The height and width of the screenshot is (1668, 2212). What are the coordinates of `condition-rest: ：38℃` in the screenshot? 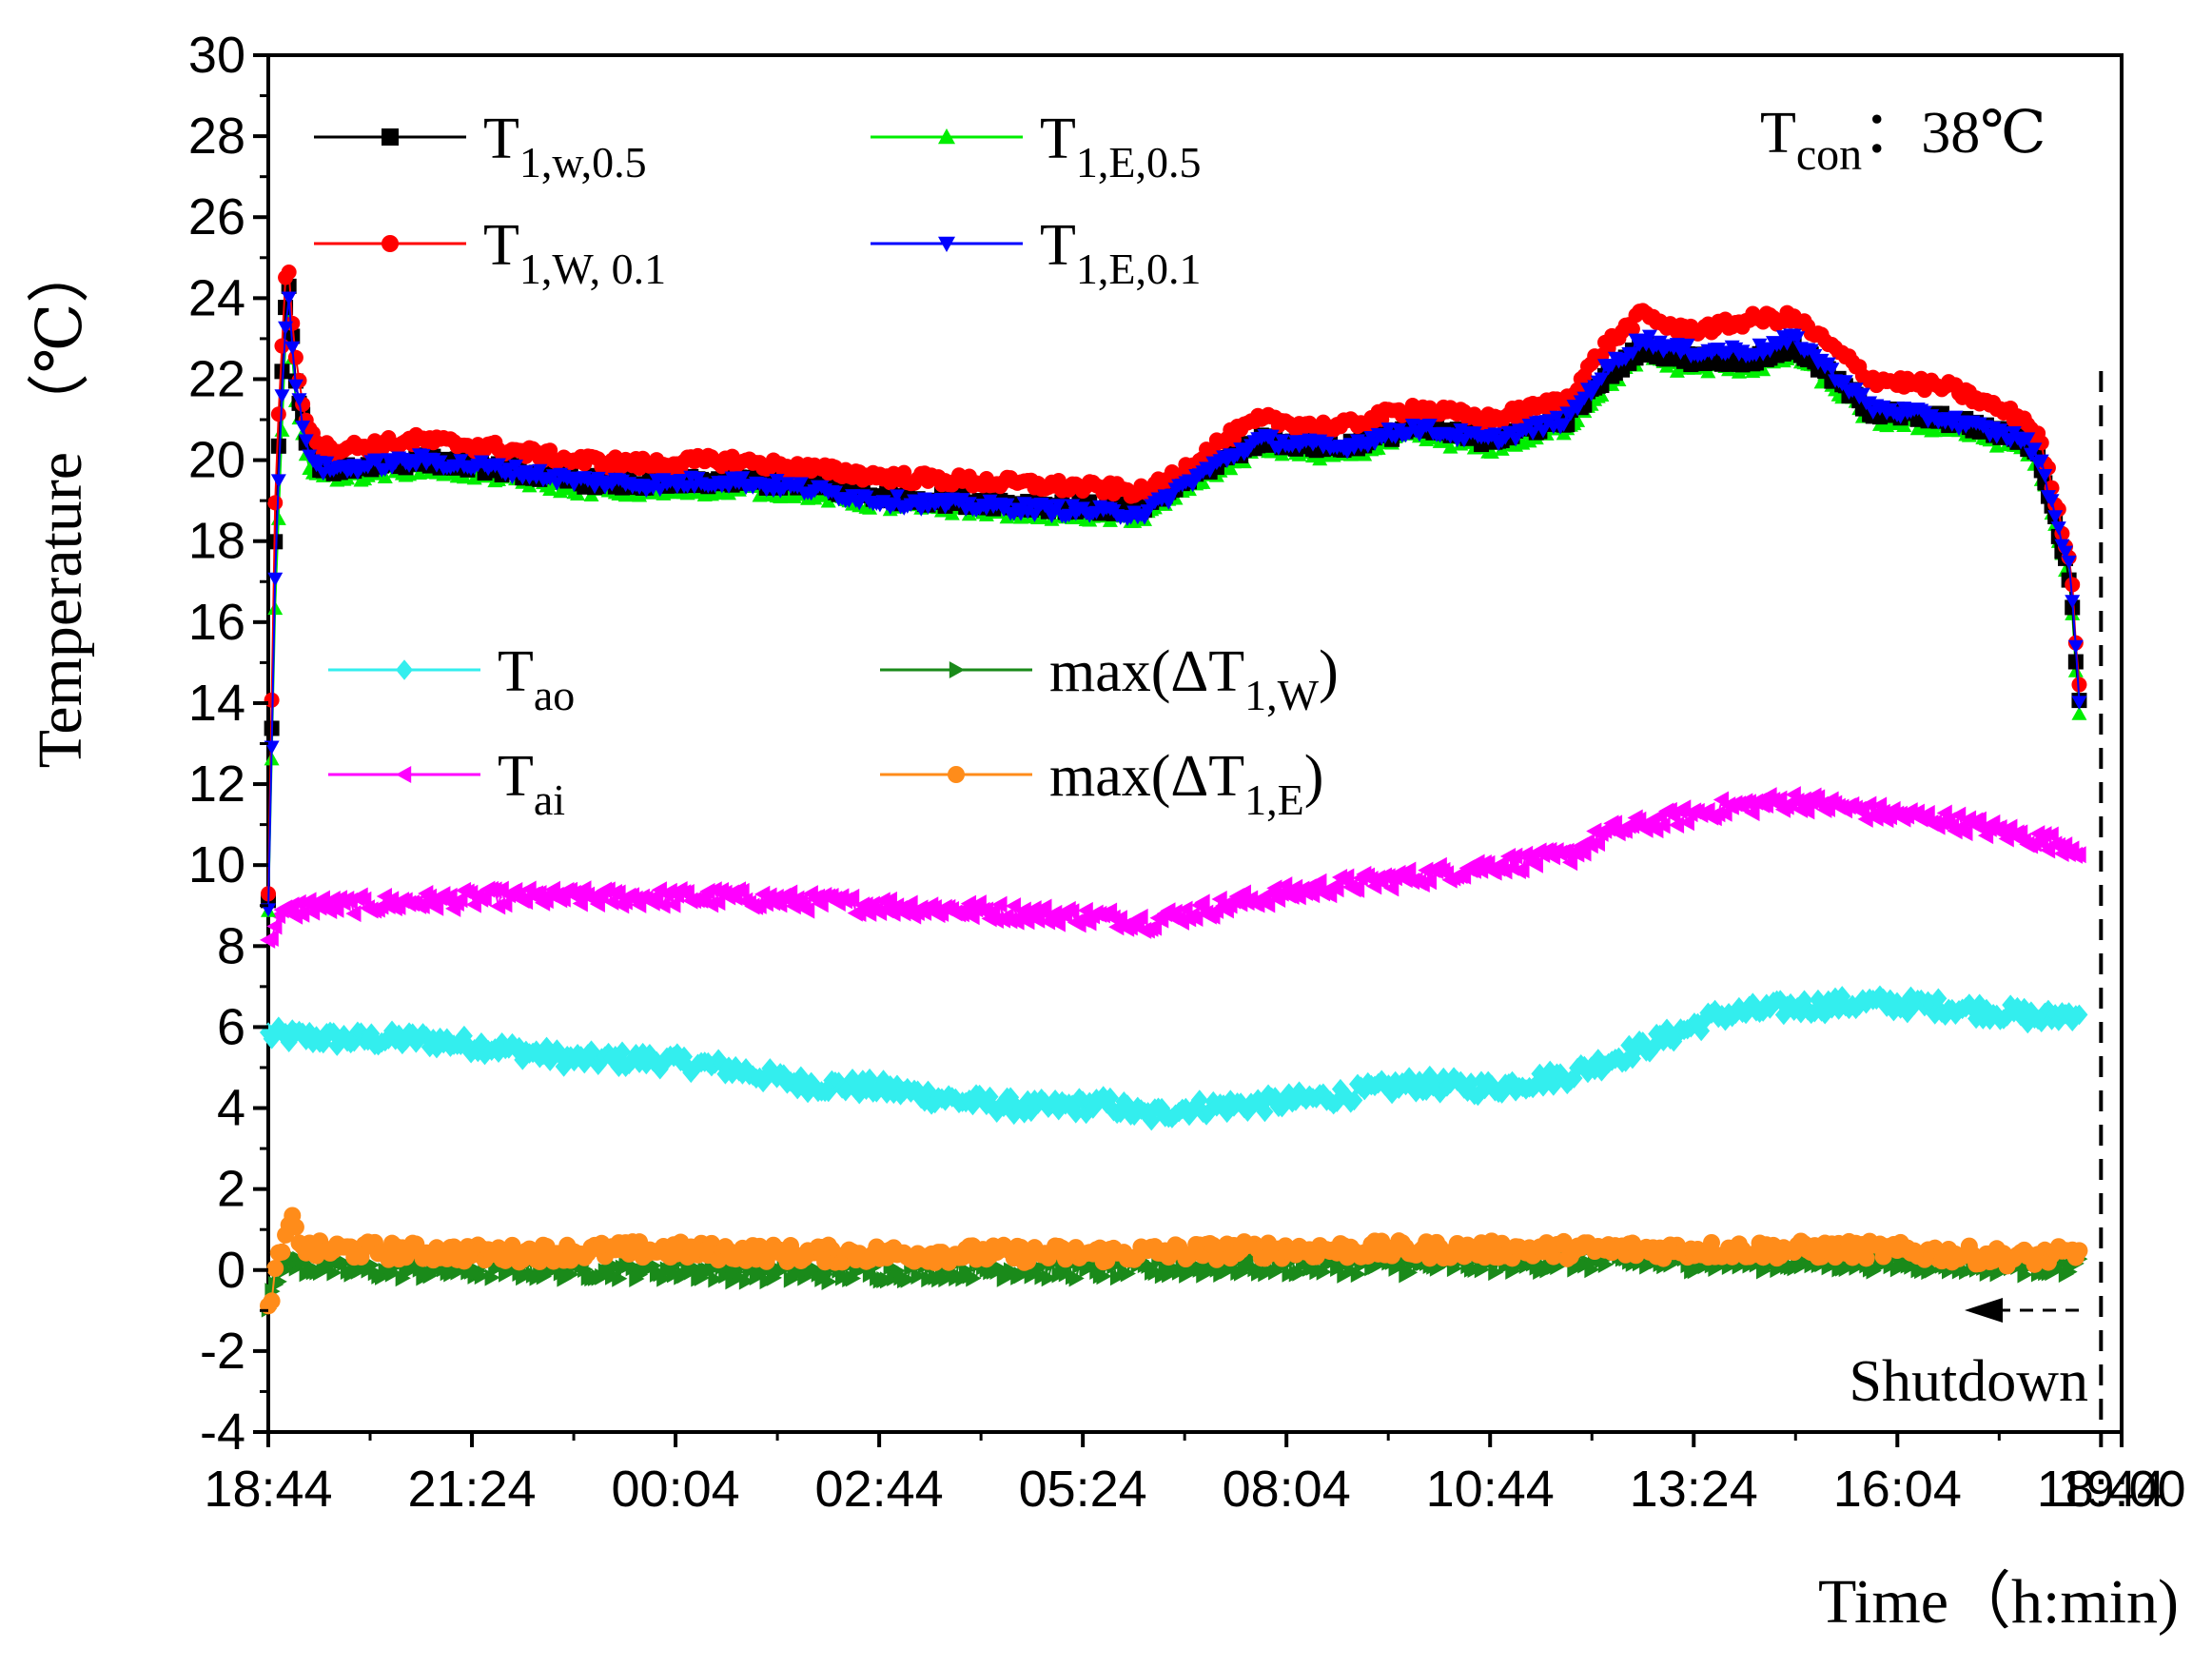 It's located at (1954, 133).